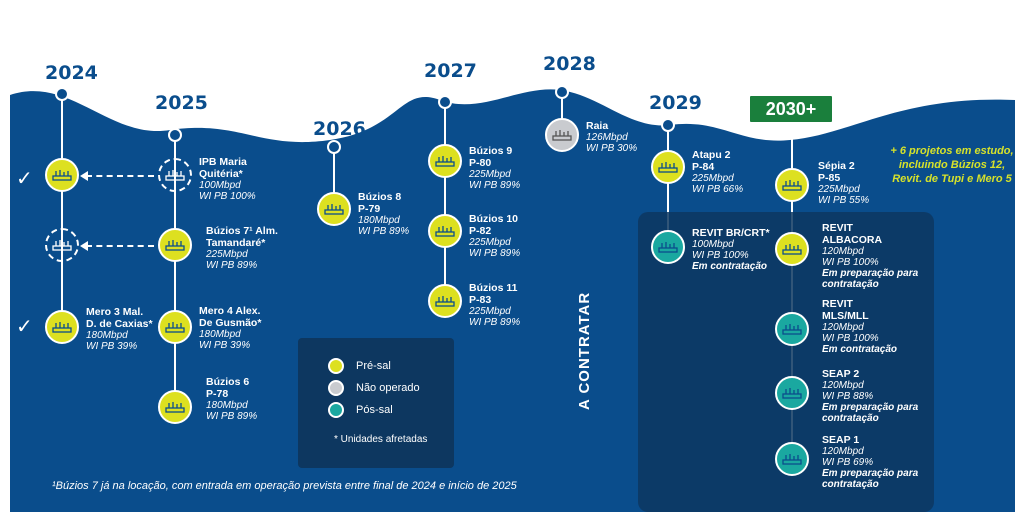 Image resolution: width=1024 pixels, height=518 pixels. I want to click on legend-note-text: * Unidades afretadas, so click(381, 439).